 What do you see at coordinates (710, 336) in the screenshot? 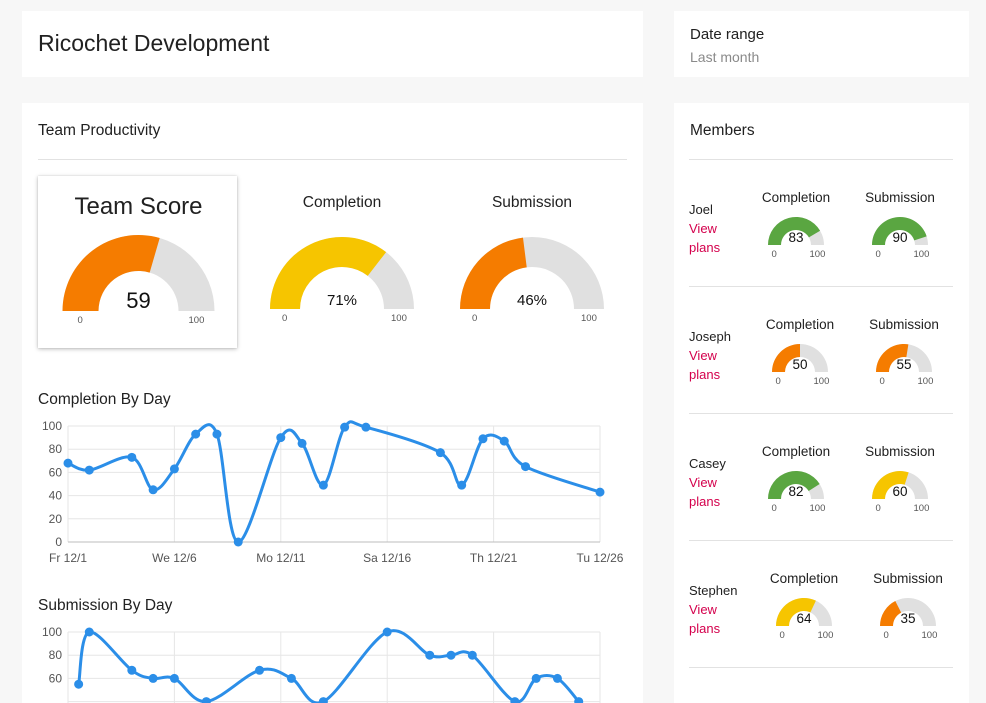
I see `member-name: Joseph` at bounding box center [710, 336].